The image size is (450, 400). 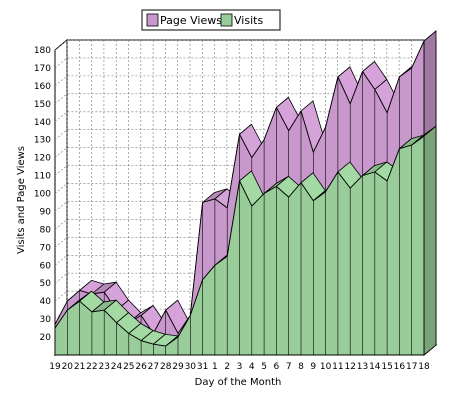 What do you see at coordinates (46, 266) in the screenshot?
I see `y-tick-label: 60` at bounding box center [46, 266].